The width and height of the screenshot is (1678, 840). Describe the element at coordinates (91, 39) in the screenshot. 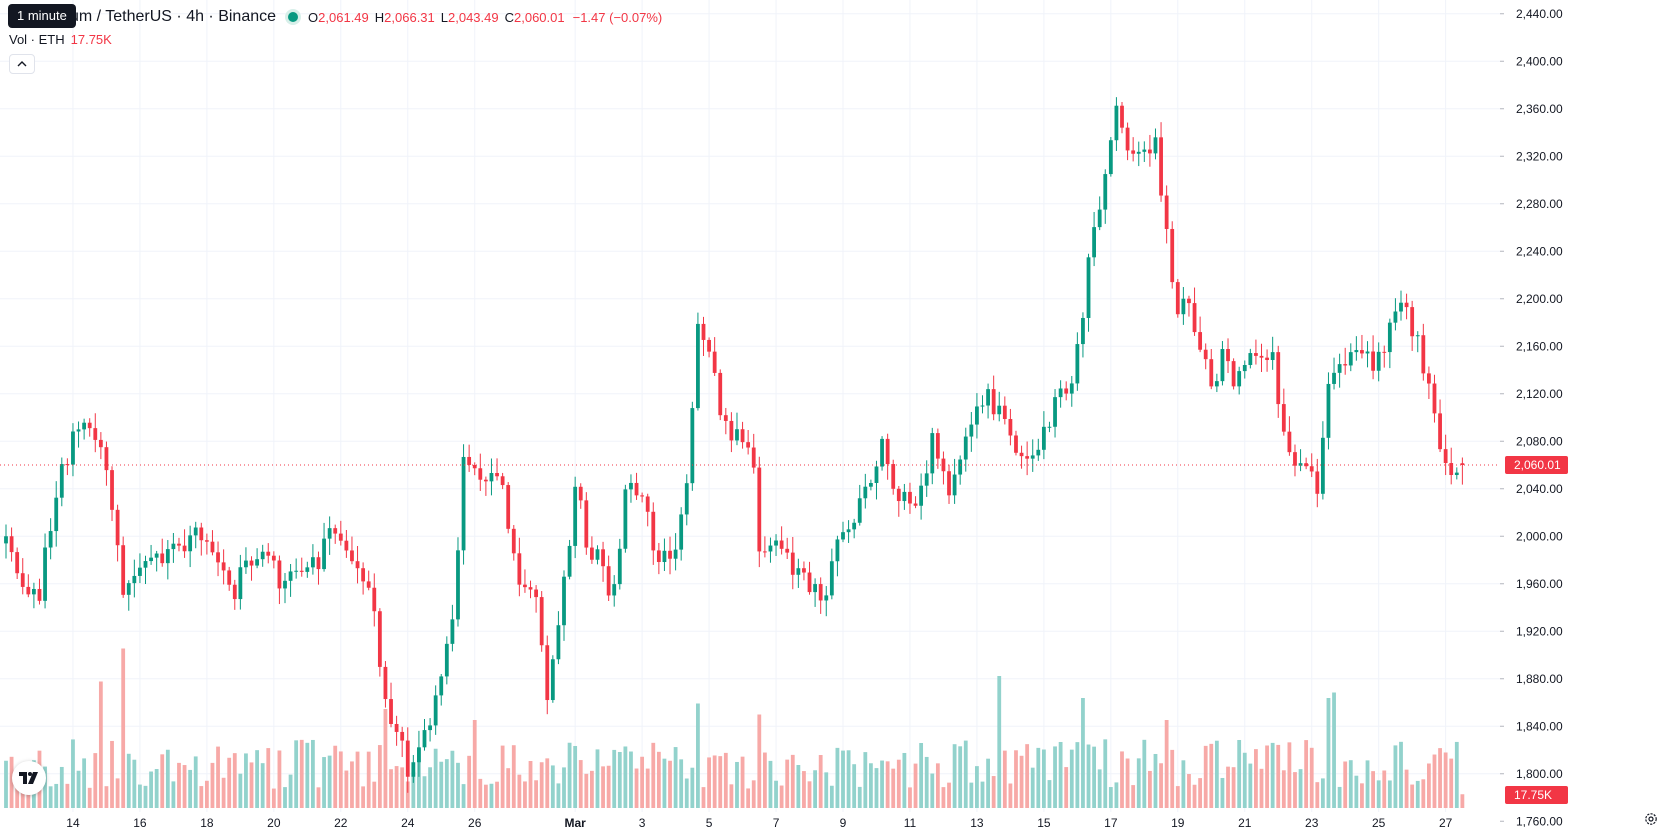

I see `volume-value: 17.75K` at that location.